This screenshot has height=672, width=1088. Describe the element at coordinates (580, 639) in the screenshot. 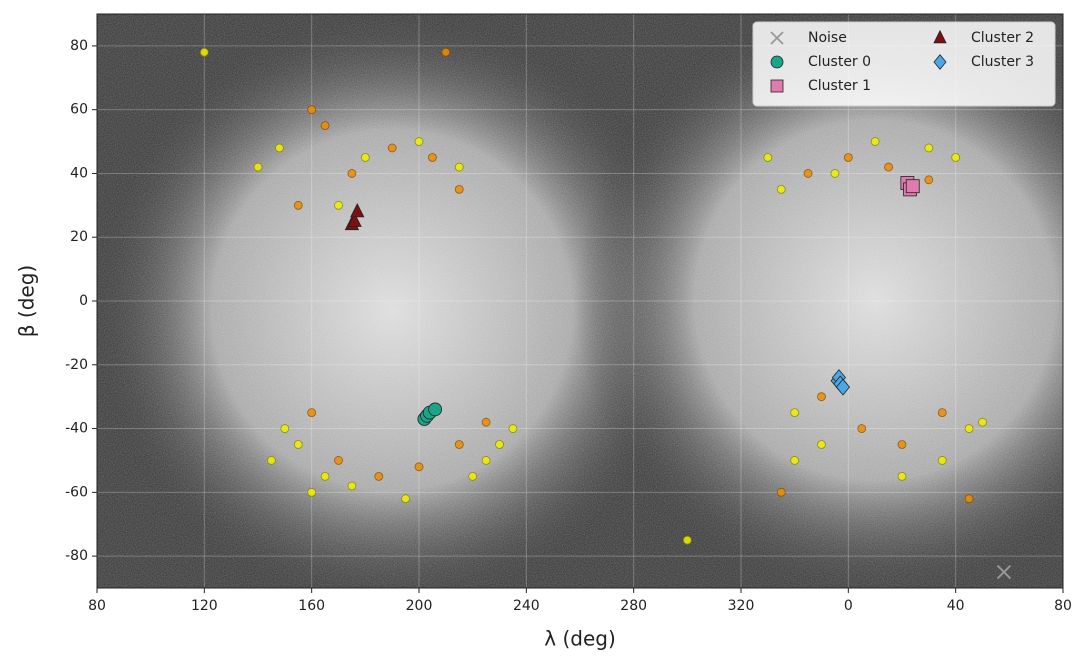

I see `x-axis-label: λ (deg)` at that location.